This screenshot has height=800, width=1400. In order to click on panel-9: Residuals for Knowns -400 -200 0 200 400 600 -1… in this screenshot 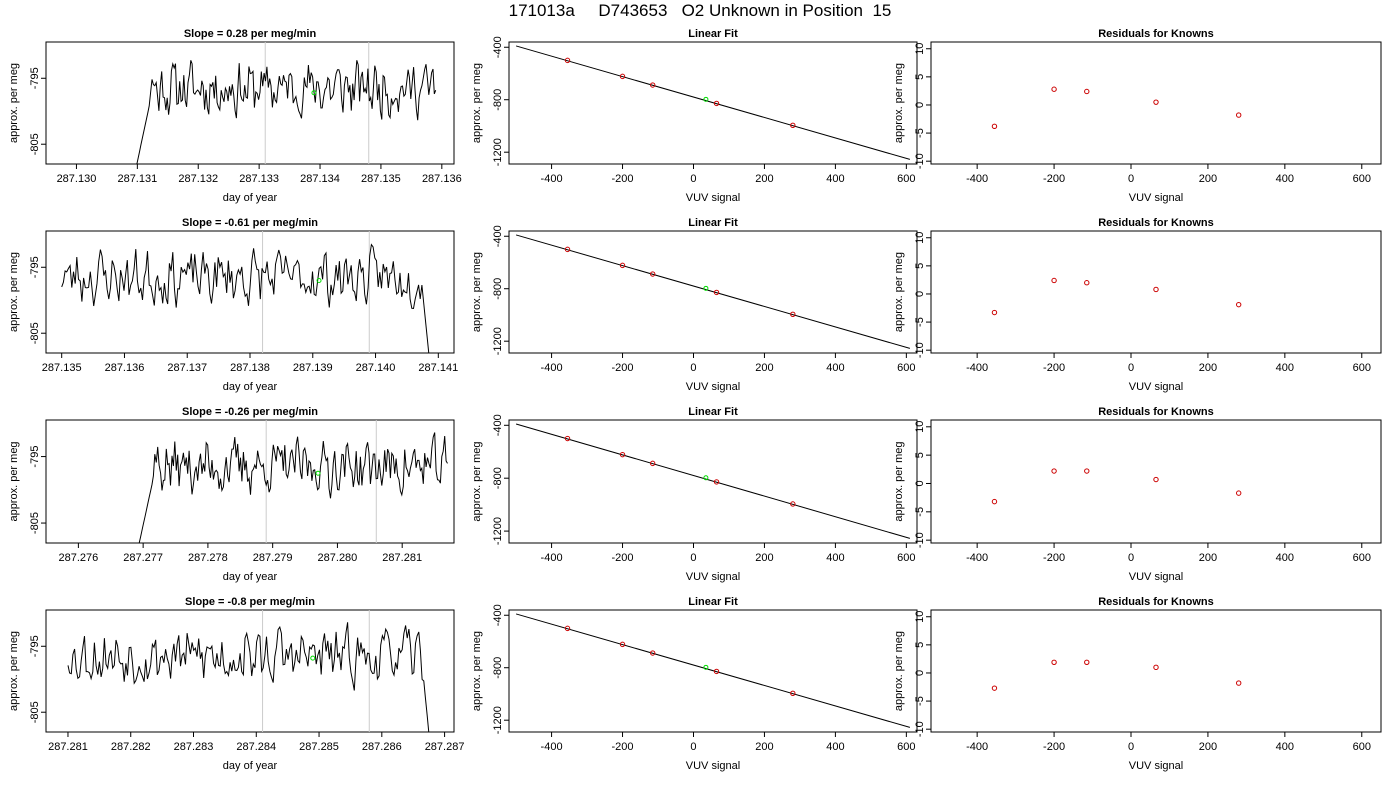, I will do `click(1137, 494)`.